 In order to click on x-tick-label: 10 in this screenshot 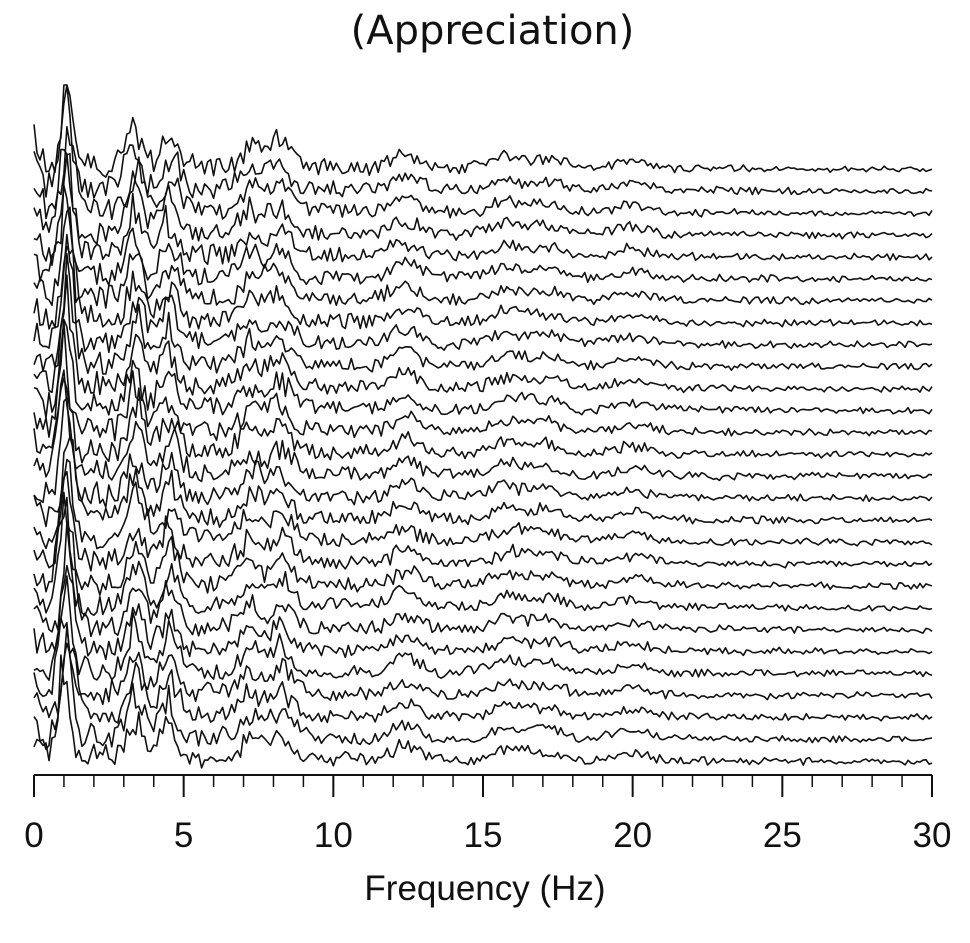, I will do `click(333, 835)`.